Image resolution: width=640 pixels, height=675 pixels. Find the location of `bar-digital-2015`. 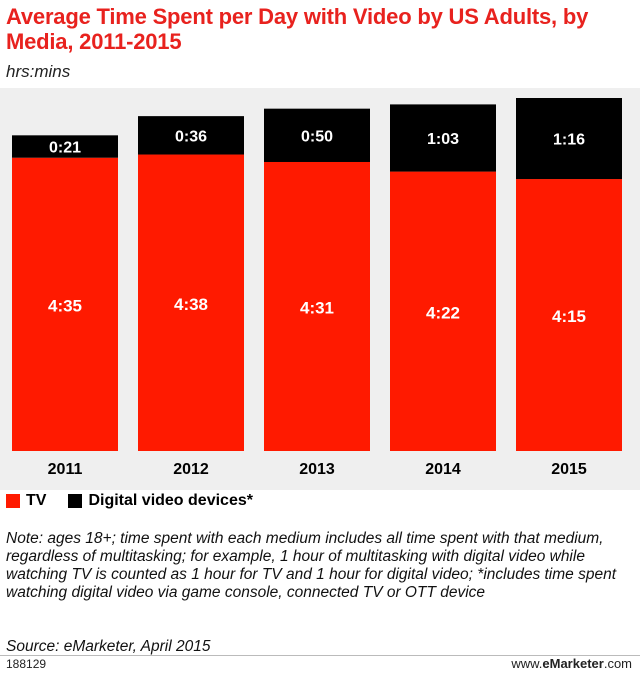

bar-digital-2015 is located at coordinates (569, 139).